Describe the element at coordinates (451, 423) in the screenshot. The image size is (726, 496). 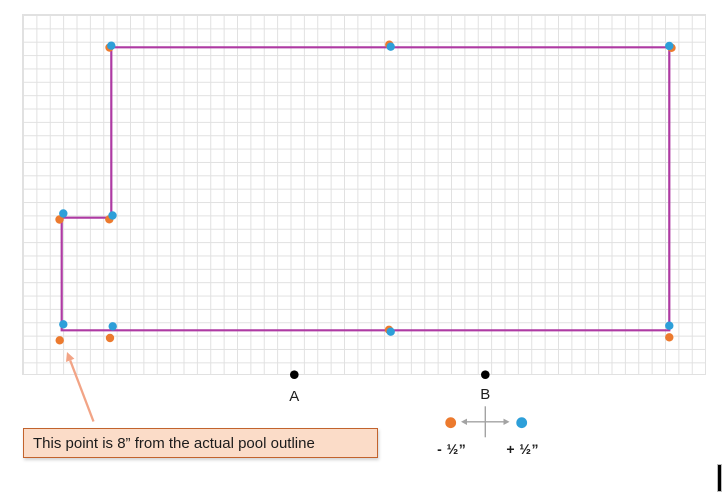
I see `legend-minus-dot` at that location.